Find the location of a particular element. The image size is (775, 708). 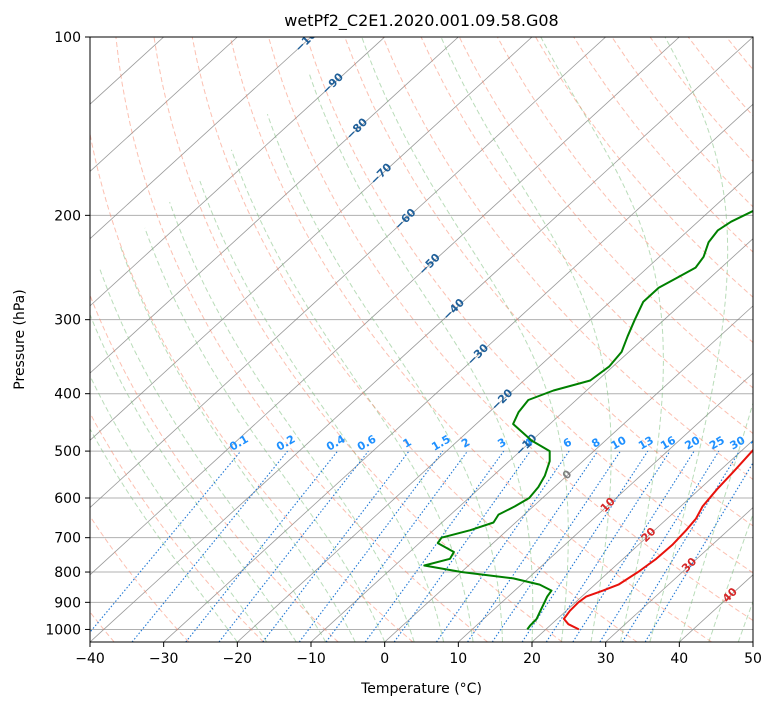

y-axis-title: Pressure (hPa) is located at coordinates (20, 339).